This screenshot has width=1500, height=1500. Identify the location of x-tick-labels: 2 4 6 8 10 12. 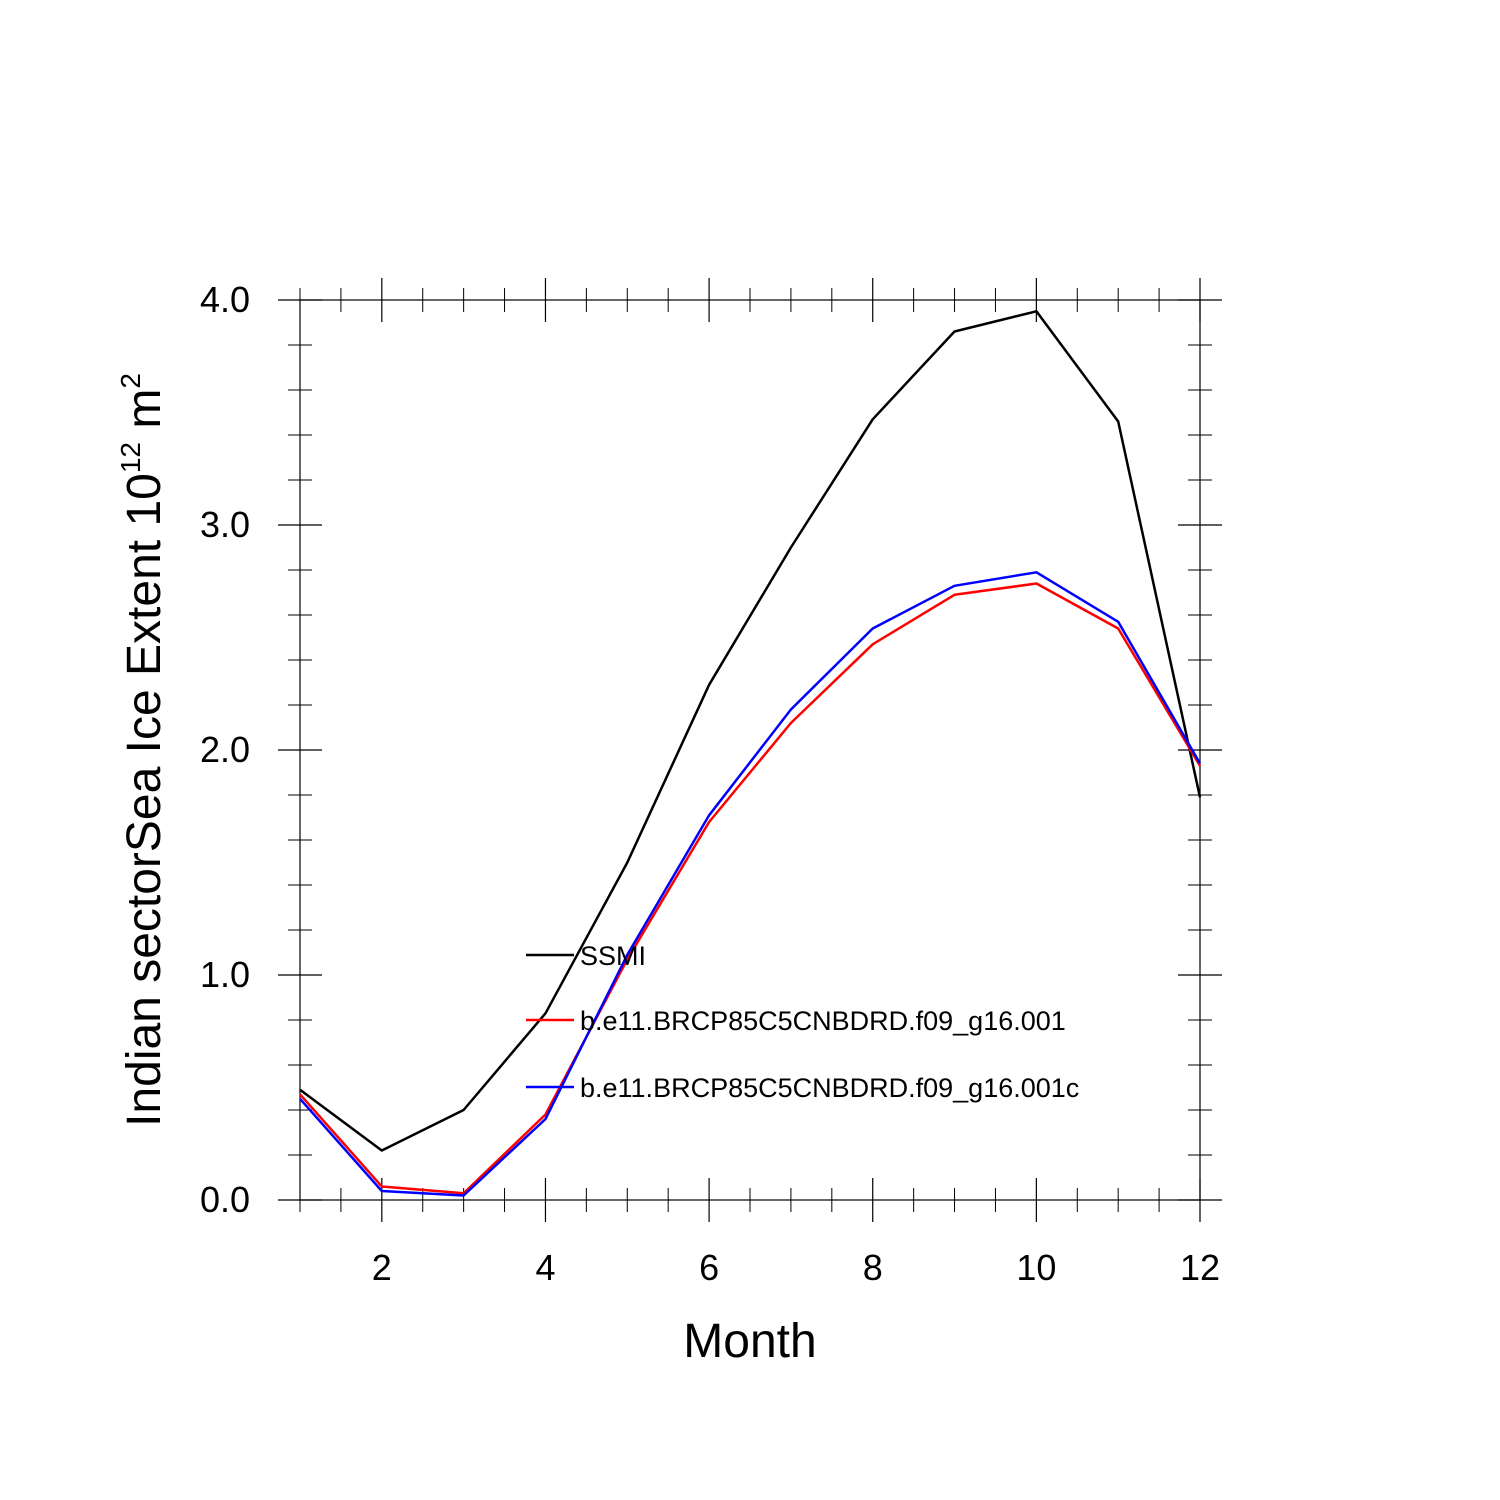
(796, 1267).